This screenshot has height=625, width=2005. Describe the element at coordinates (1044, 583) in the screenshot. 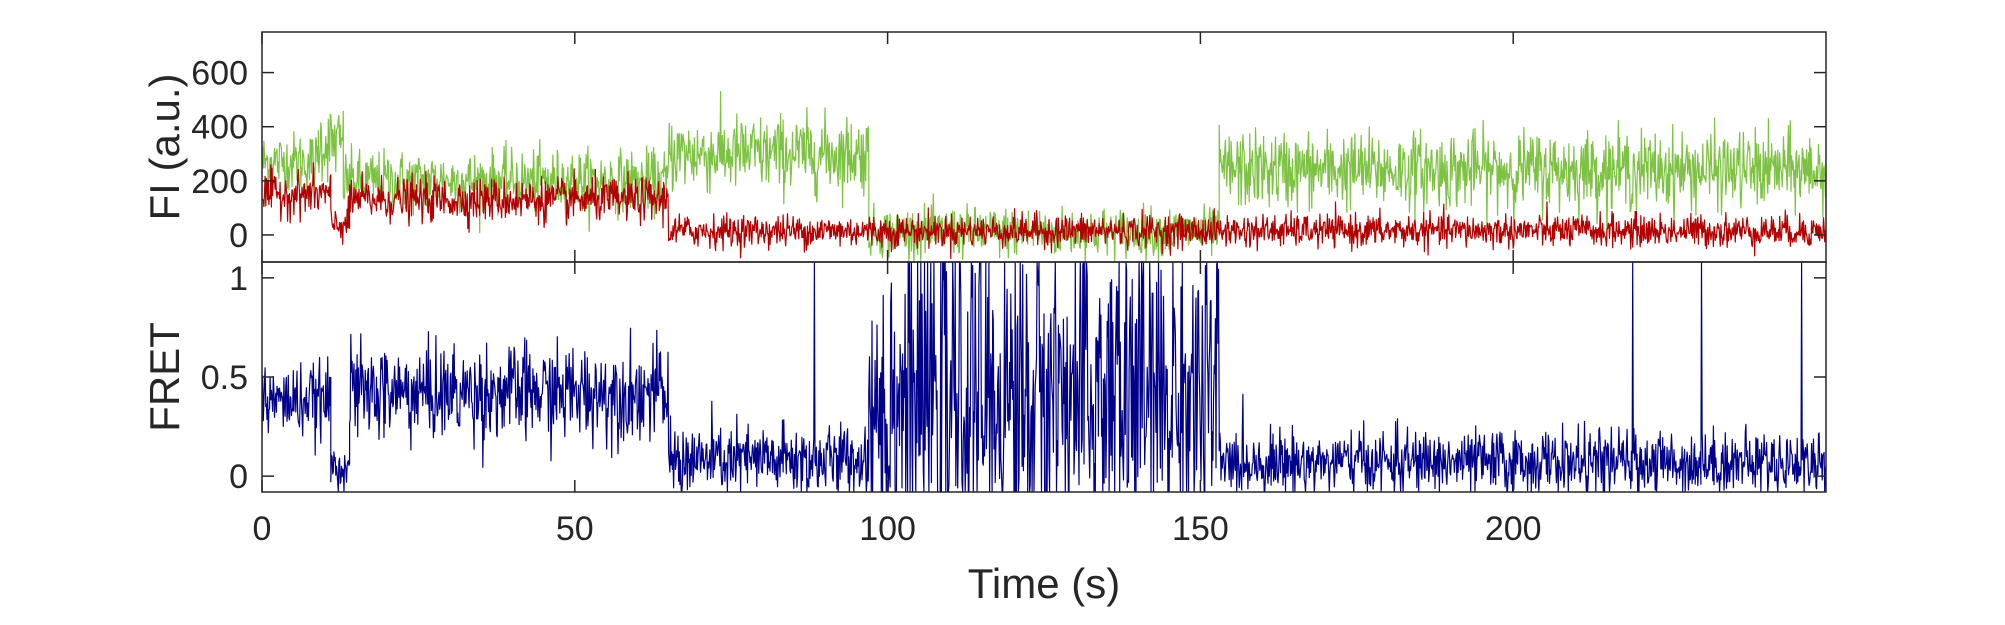

I see `x-axis-label: Time (s)` at that location.